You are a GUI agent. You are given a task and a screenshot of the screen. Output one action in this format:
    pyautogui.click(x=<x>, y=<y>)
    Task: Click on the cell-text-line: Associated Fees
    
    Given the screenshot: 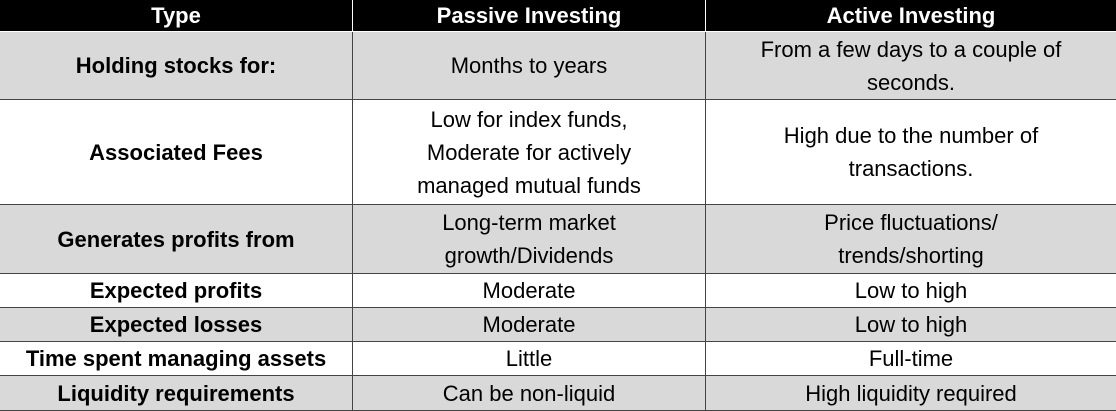 What is the action you would take?
    pyautogui.click(x=176, y=152)
    